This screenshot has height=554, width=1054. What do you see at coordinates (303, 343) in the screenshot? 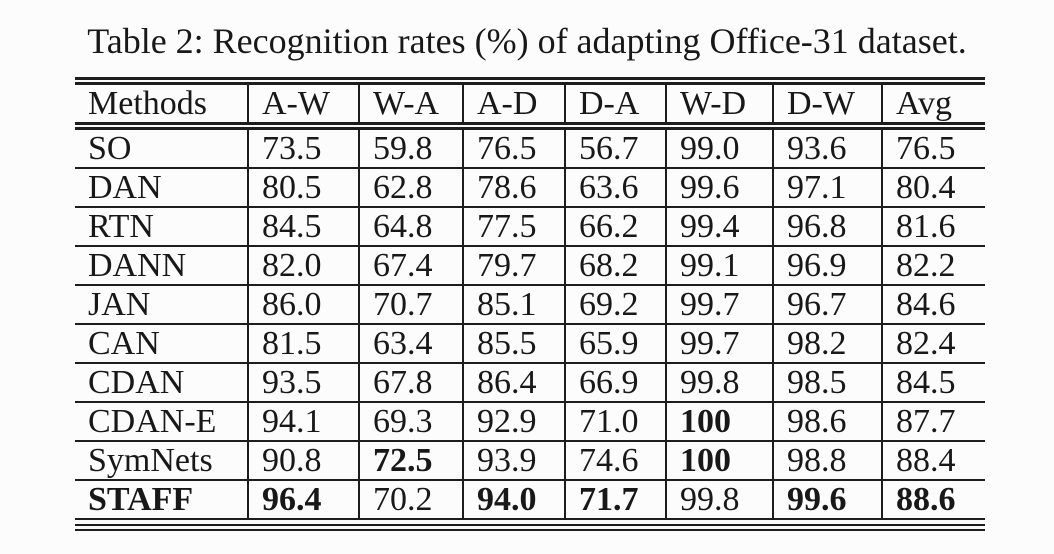
I see `value-cell: 81.5` at bounding box center [303, 343].